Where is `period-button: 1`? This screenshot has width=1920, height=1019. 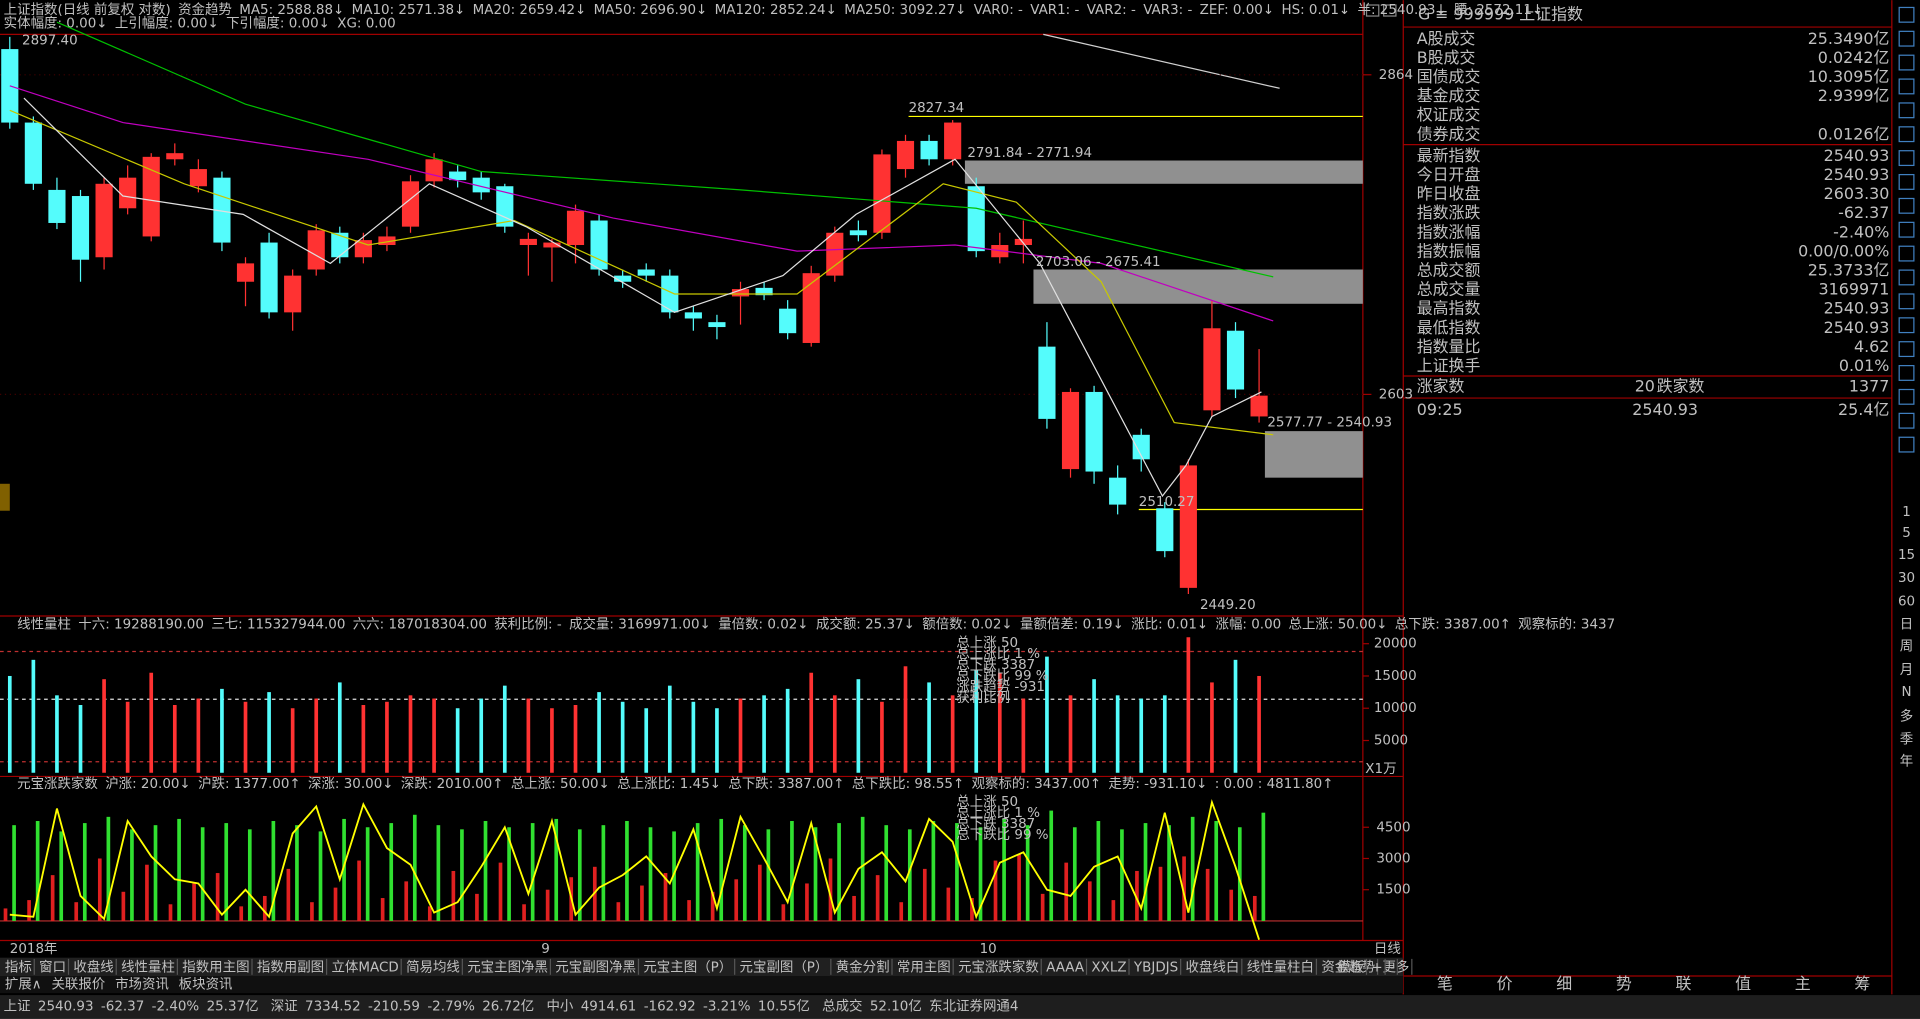 period-button: 1 is located at coordinates (1906, 512).